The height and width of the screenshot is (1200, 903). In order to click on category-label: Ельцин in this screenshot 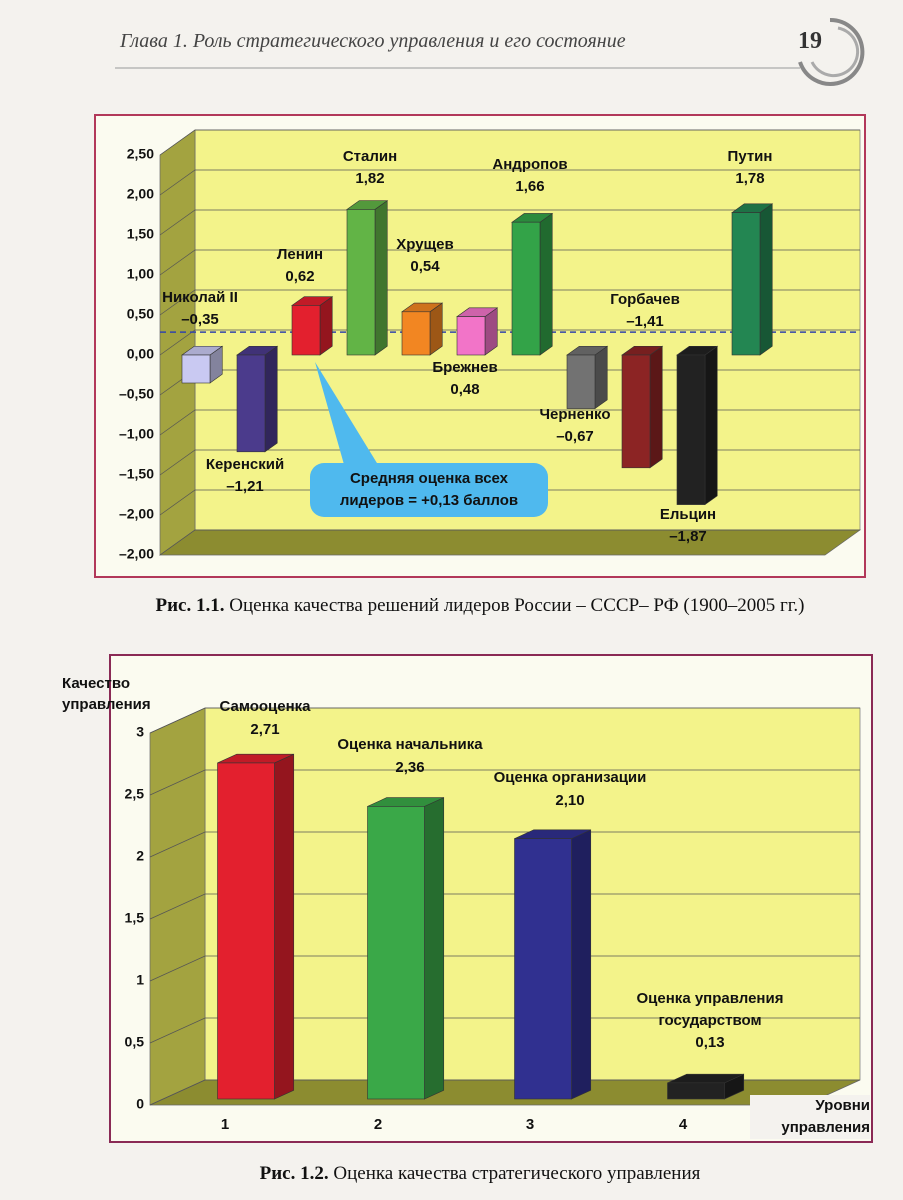, I will do `click(688, 514)`.